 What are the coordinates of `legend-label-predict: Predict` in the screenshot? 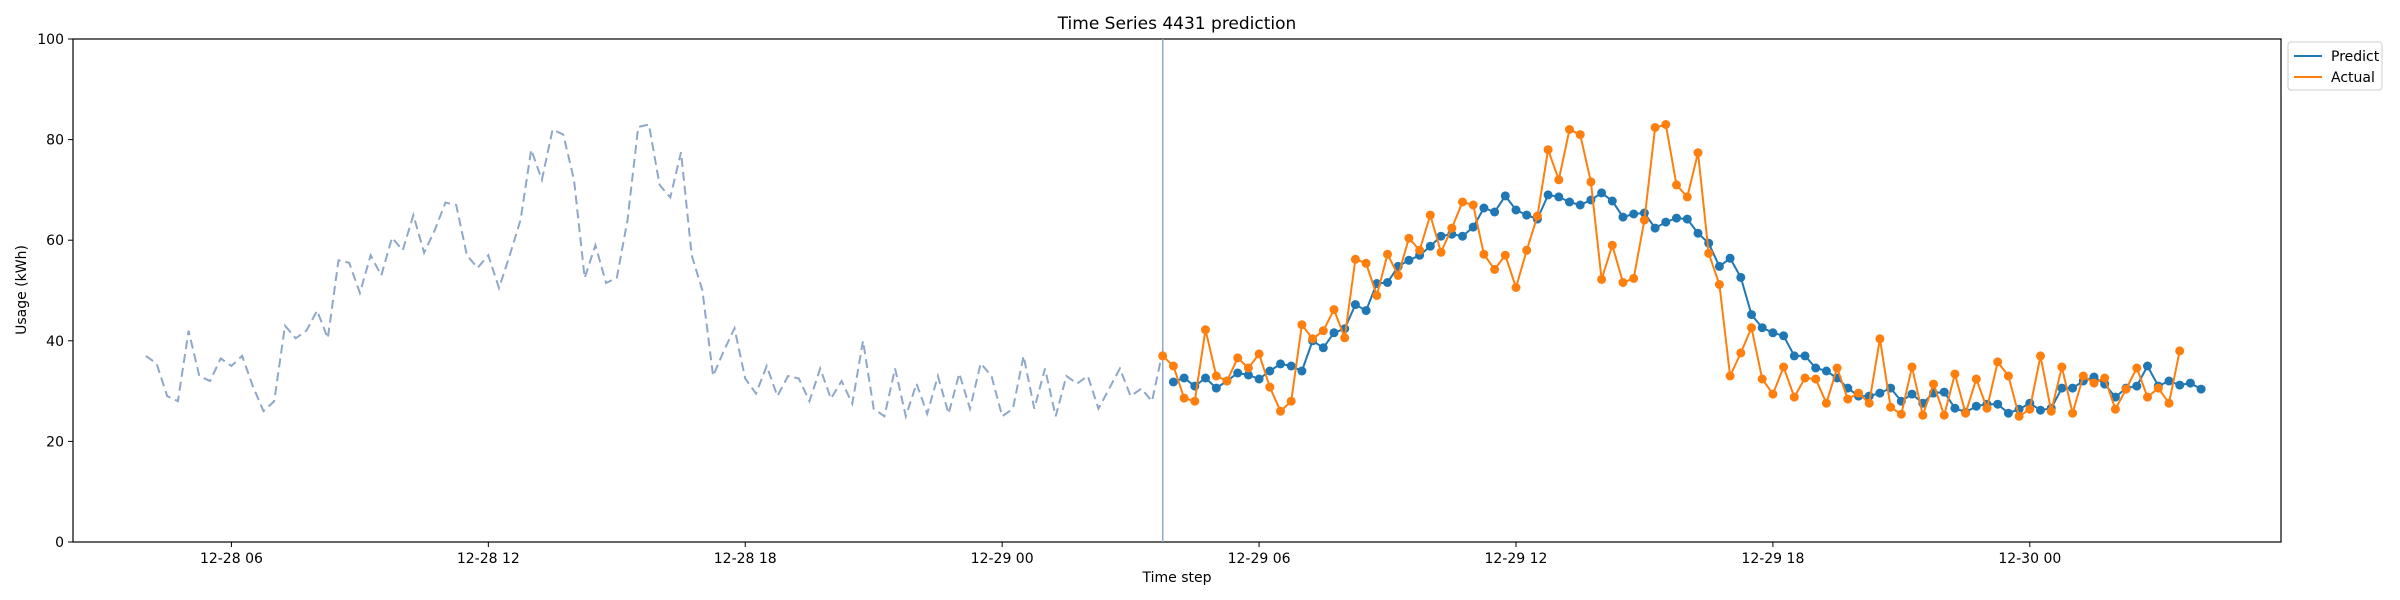 It's located at (2355, 57).